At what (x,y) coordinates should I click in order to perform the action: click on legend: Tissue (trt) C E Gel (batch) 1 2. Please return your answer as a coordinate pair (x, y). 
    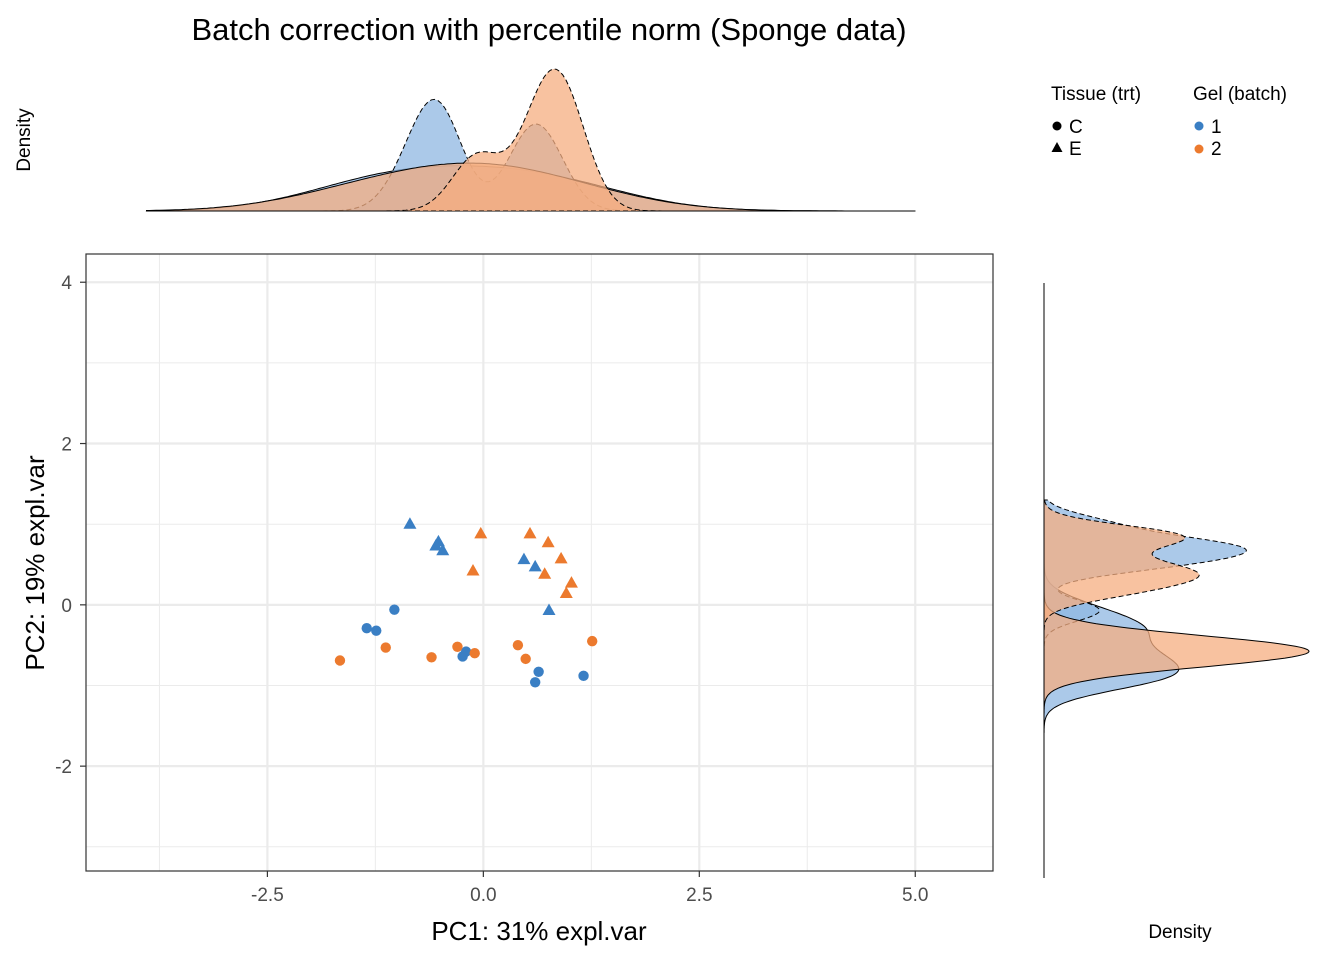
    Looking at the image, I should click on (1169, 122).